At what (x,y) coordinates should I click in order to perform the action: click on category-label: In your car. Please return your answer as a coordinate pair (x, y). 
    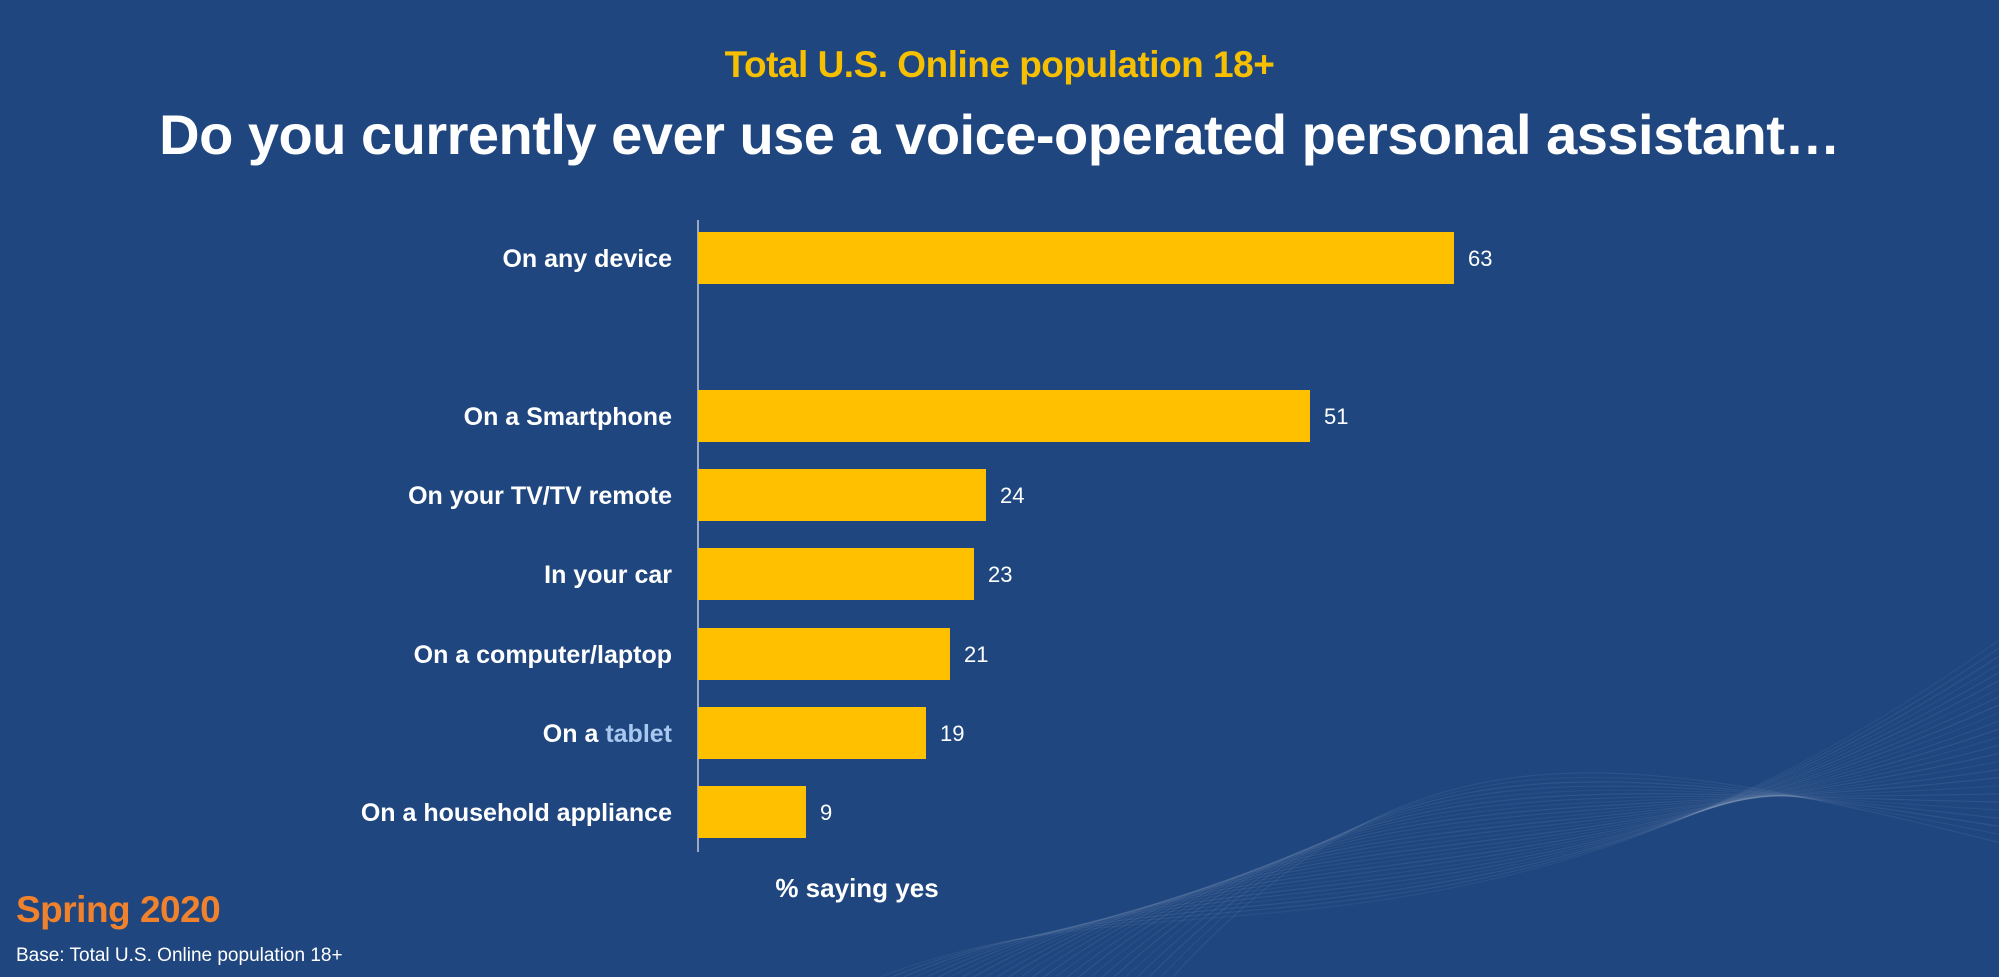
    Looking at the image, I should click on (608, 575).